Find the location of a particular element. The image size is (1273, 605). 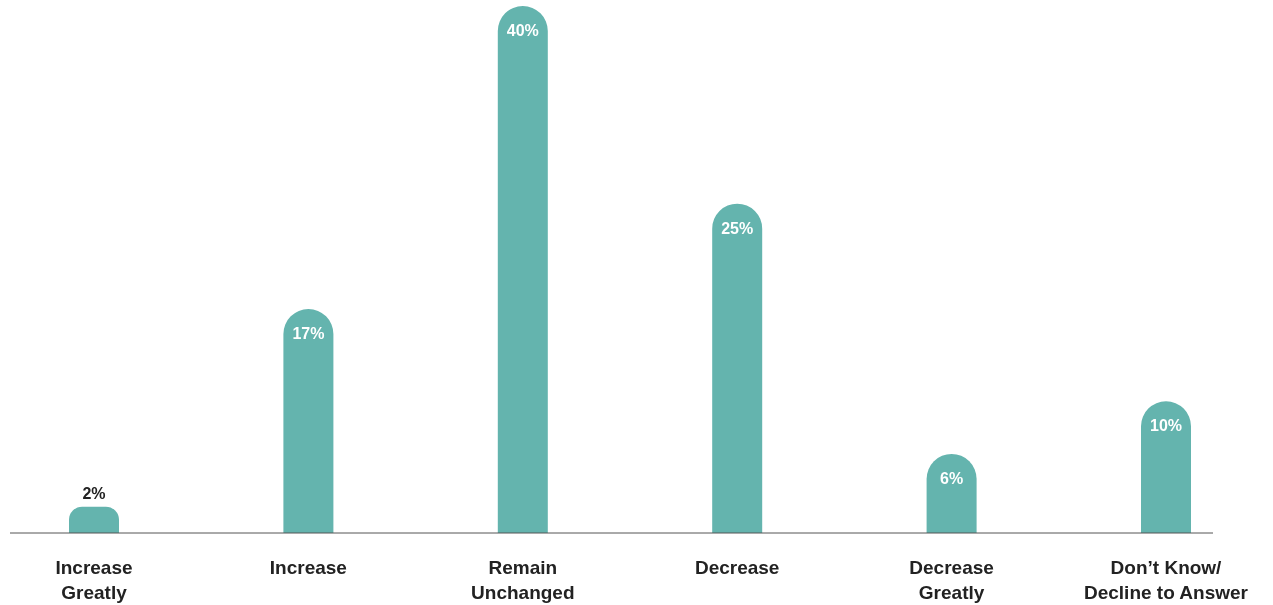

data-label: 40% is located at coordinates (522, 30).